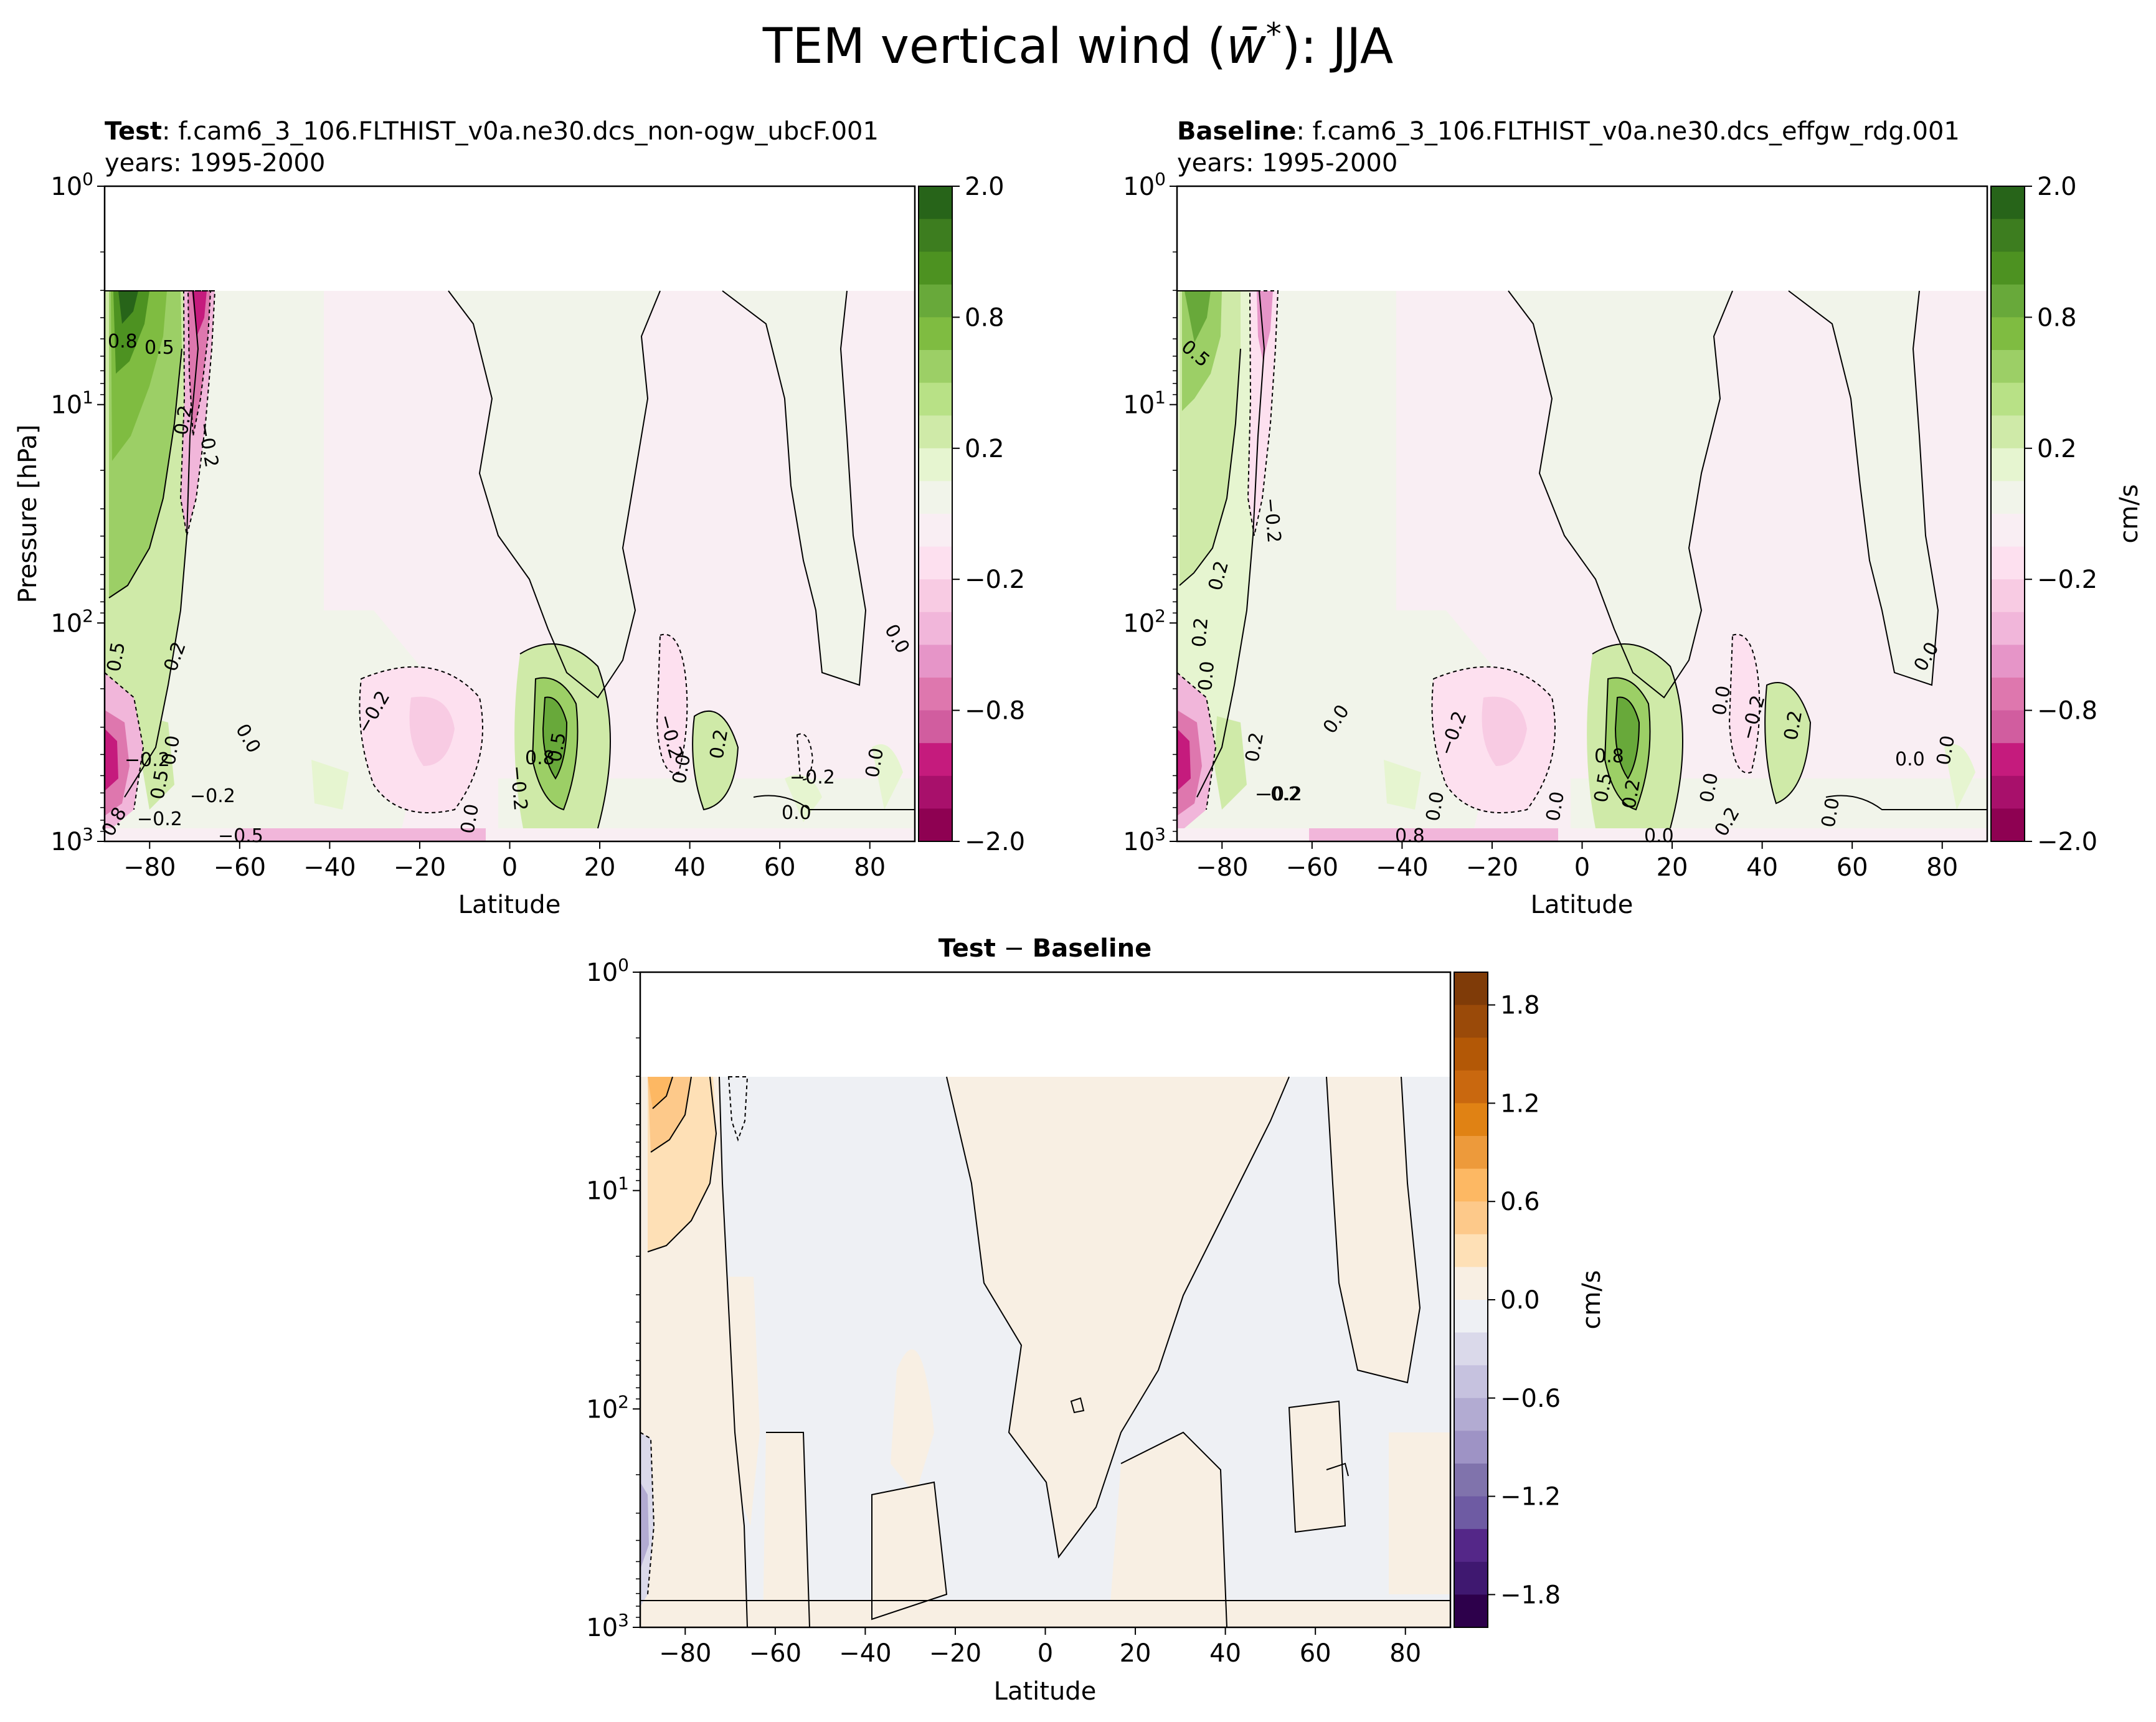 The image size is (2156, 1722). Describe the element at coordinates (995, 579) in the screenshot. I see `colorbar-tick-label: −0.2` at that location.